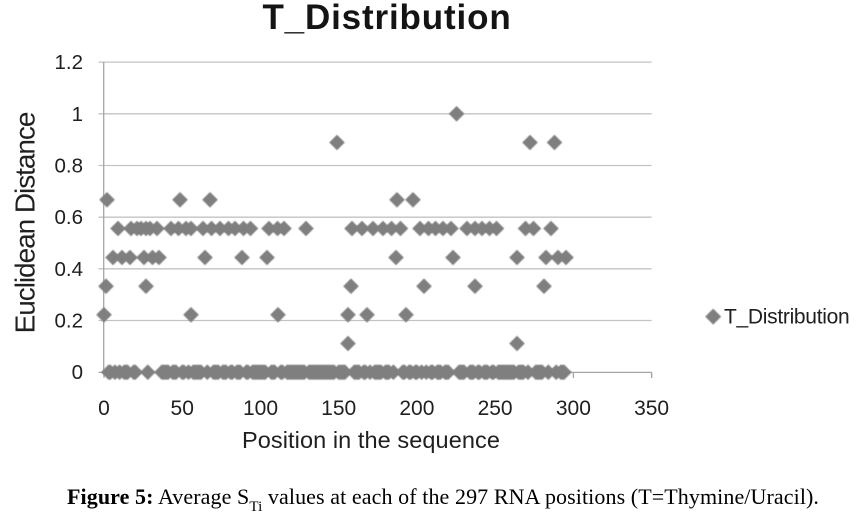  I want to click on svg-text: 0.8, so click(69, 166).